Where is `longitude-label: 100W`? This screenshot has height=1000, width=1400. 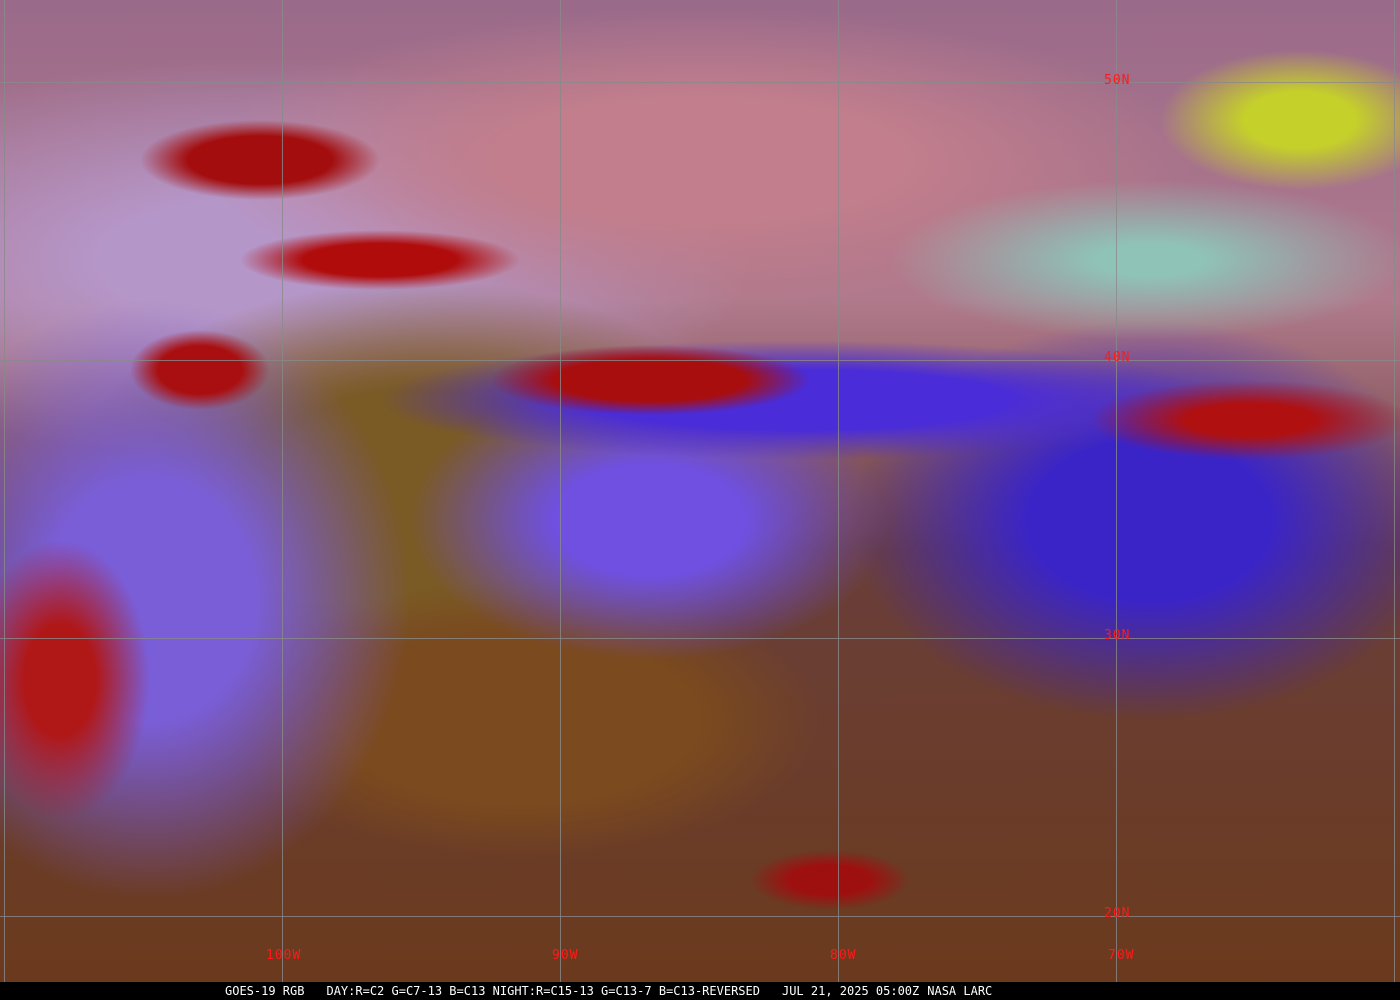
longitude-label: 100W is located at coordinates (284, 955).